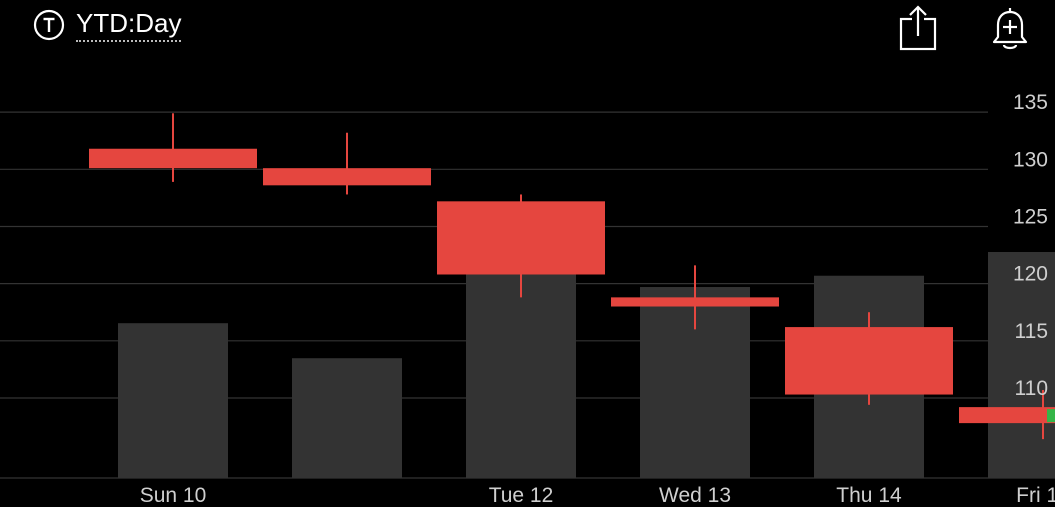  I want to click on add-alert-icon, so click(1010, 29).